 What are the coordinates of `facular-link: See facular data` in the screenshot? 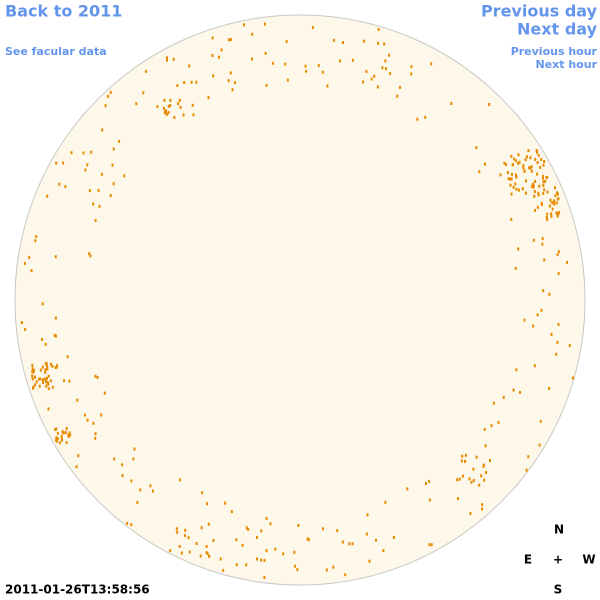 It's located at (56, 51).